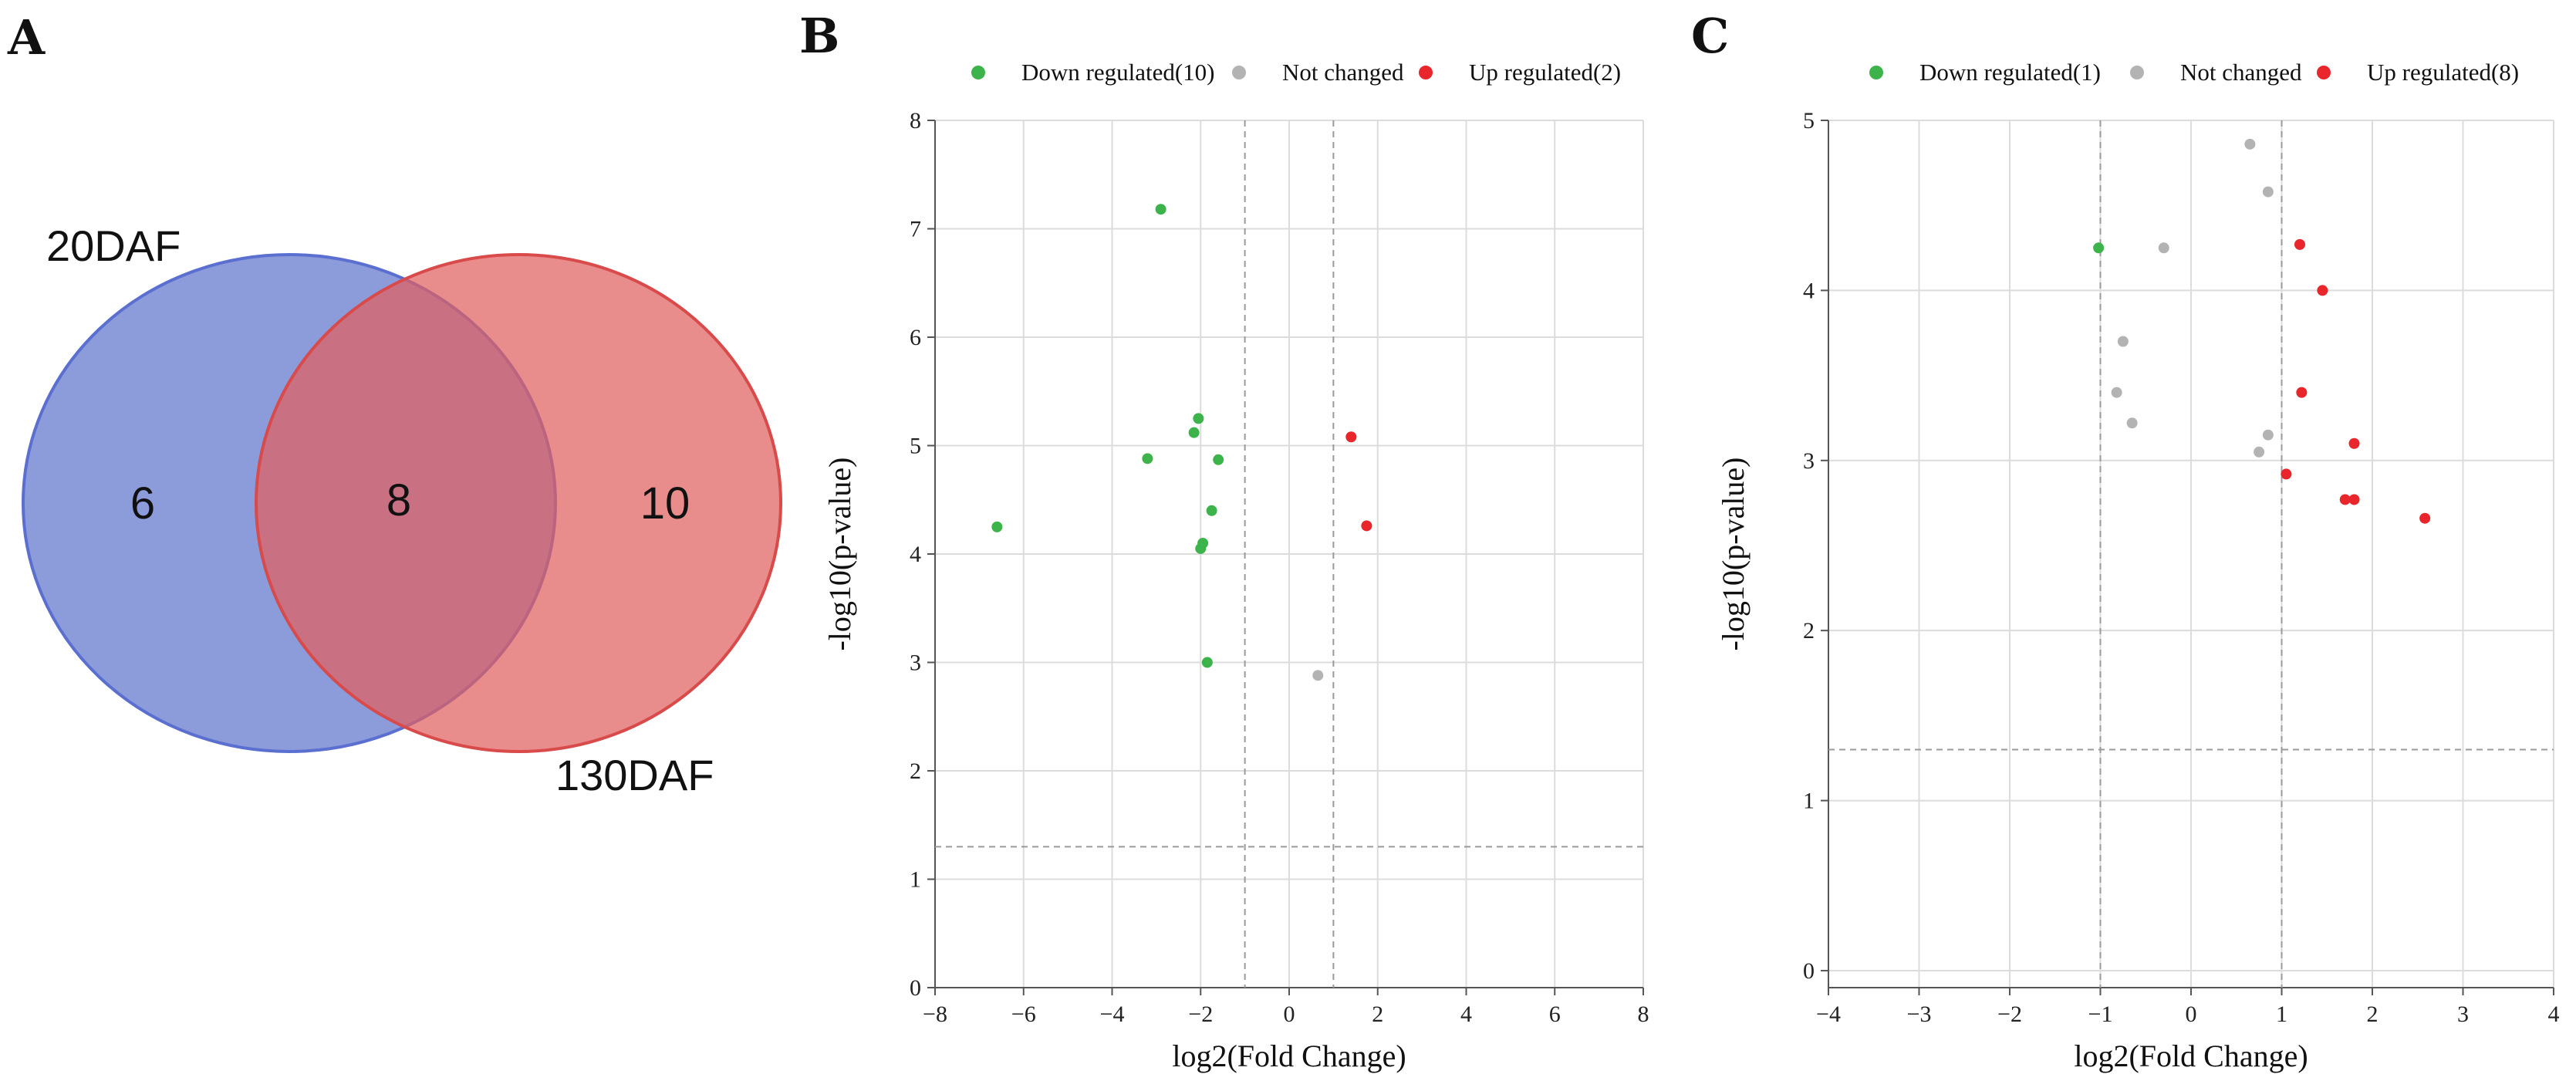 Image resolution: width=2576 pixels, height=1081 pixels. I want to click on venn-count-overlap: 8, so click(399, 500).